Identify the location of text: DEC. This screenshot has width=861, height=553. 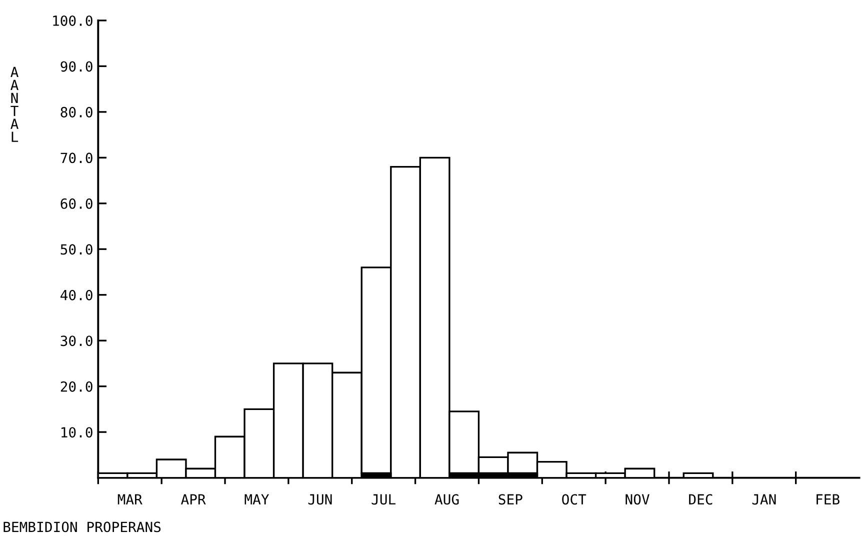
(700, 499).